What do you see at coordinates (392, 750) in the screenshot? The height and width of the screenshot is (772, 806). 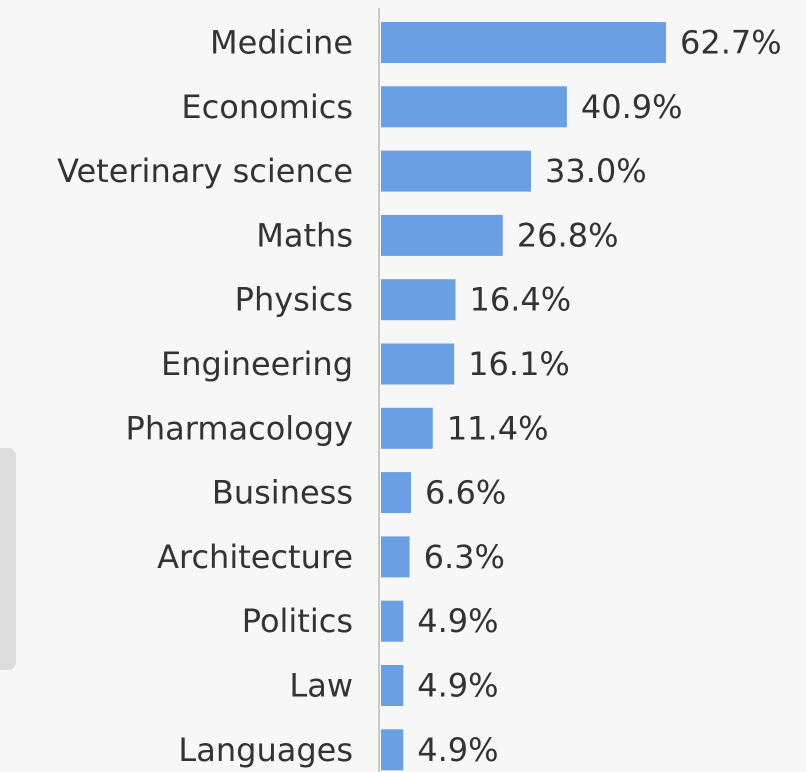 I see `bar-languages` at bounding box center [392, 750].